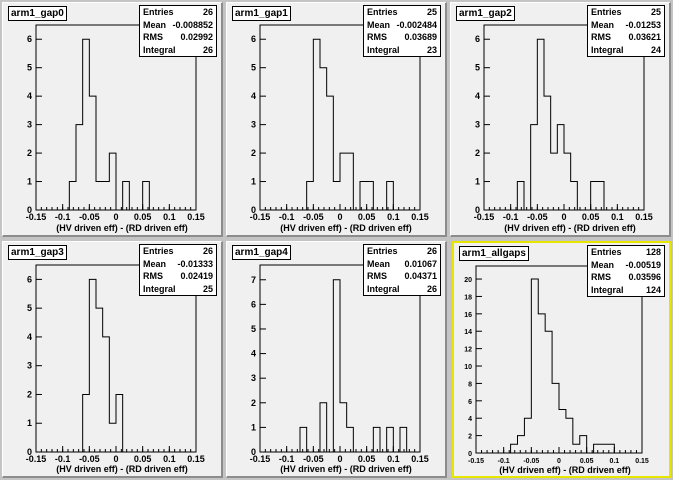  Describe the element at coordinates (178, 276) in the screenshot. I see `stats-row-rms: RMS 0.02419` at that location.